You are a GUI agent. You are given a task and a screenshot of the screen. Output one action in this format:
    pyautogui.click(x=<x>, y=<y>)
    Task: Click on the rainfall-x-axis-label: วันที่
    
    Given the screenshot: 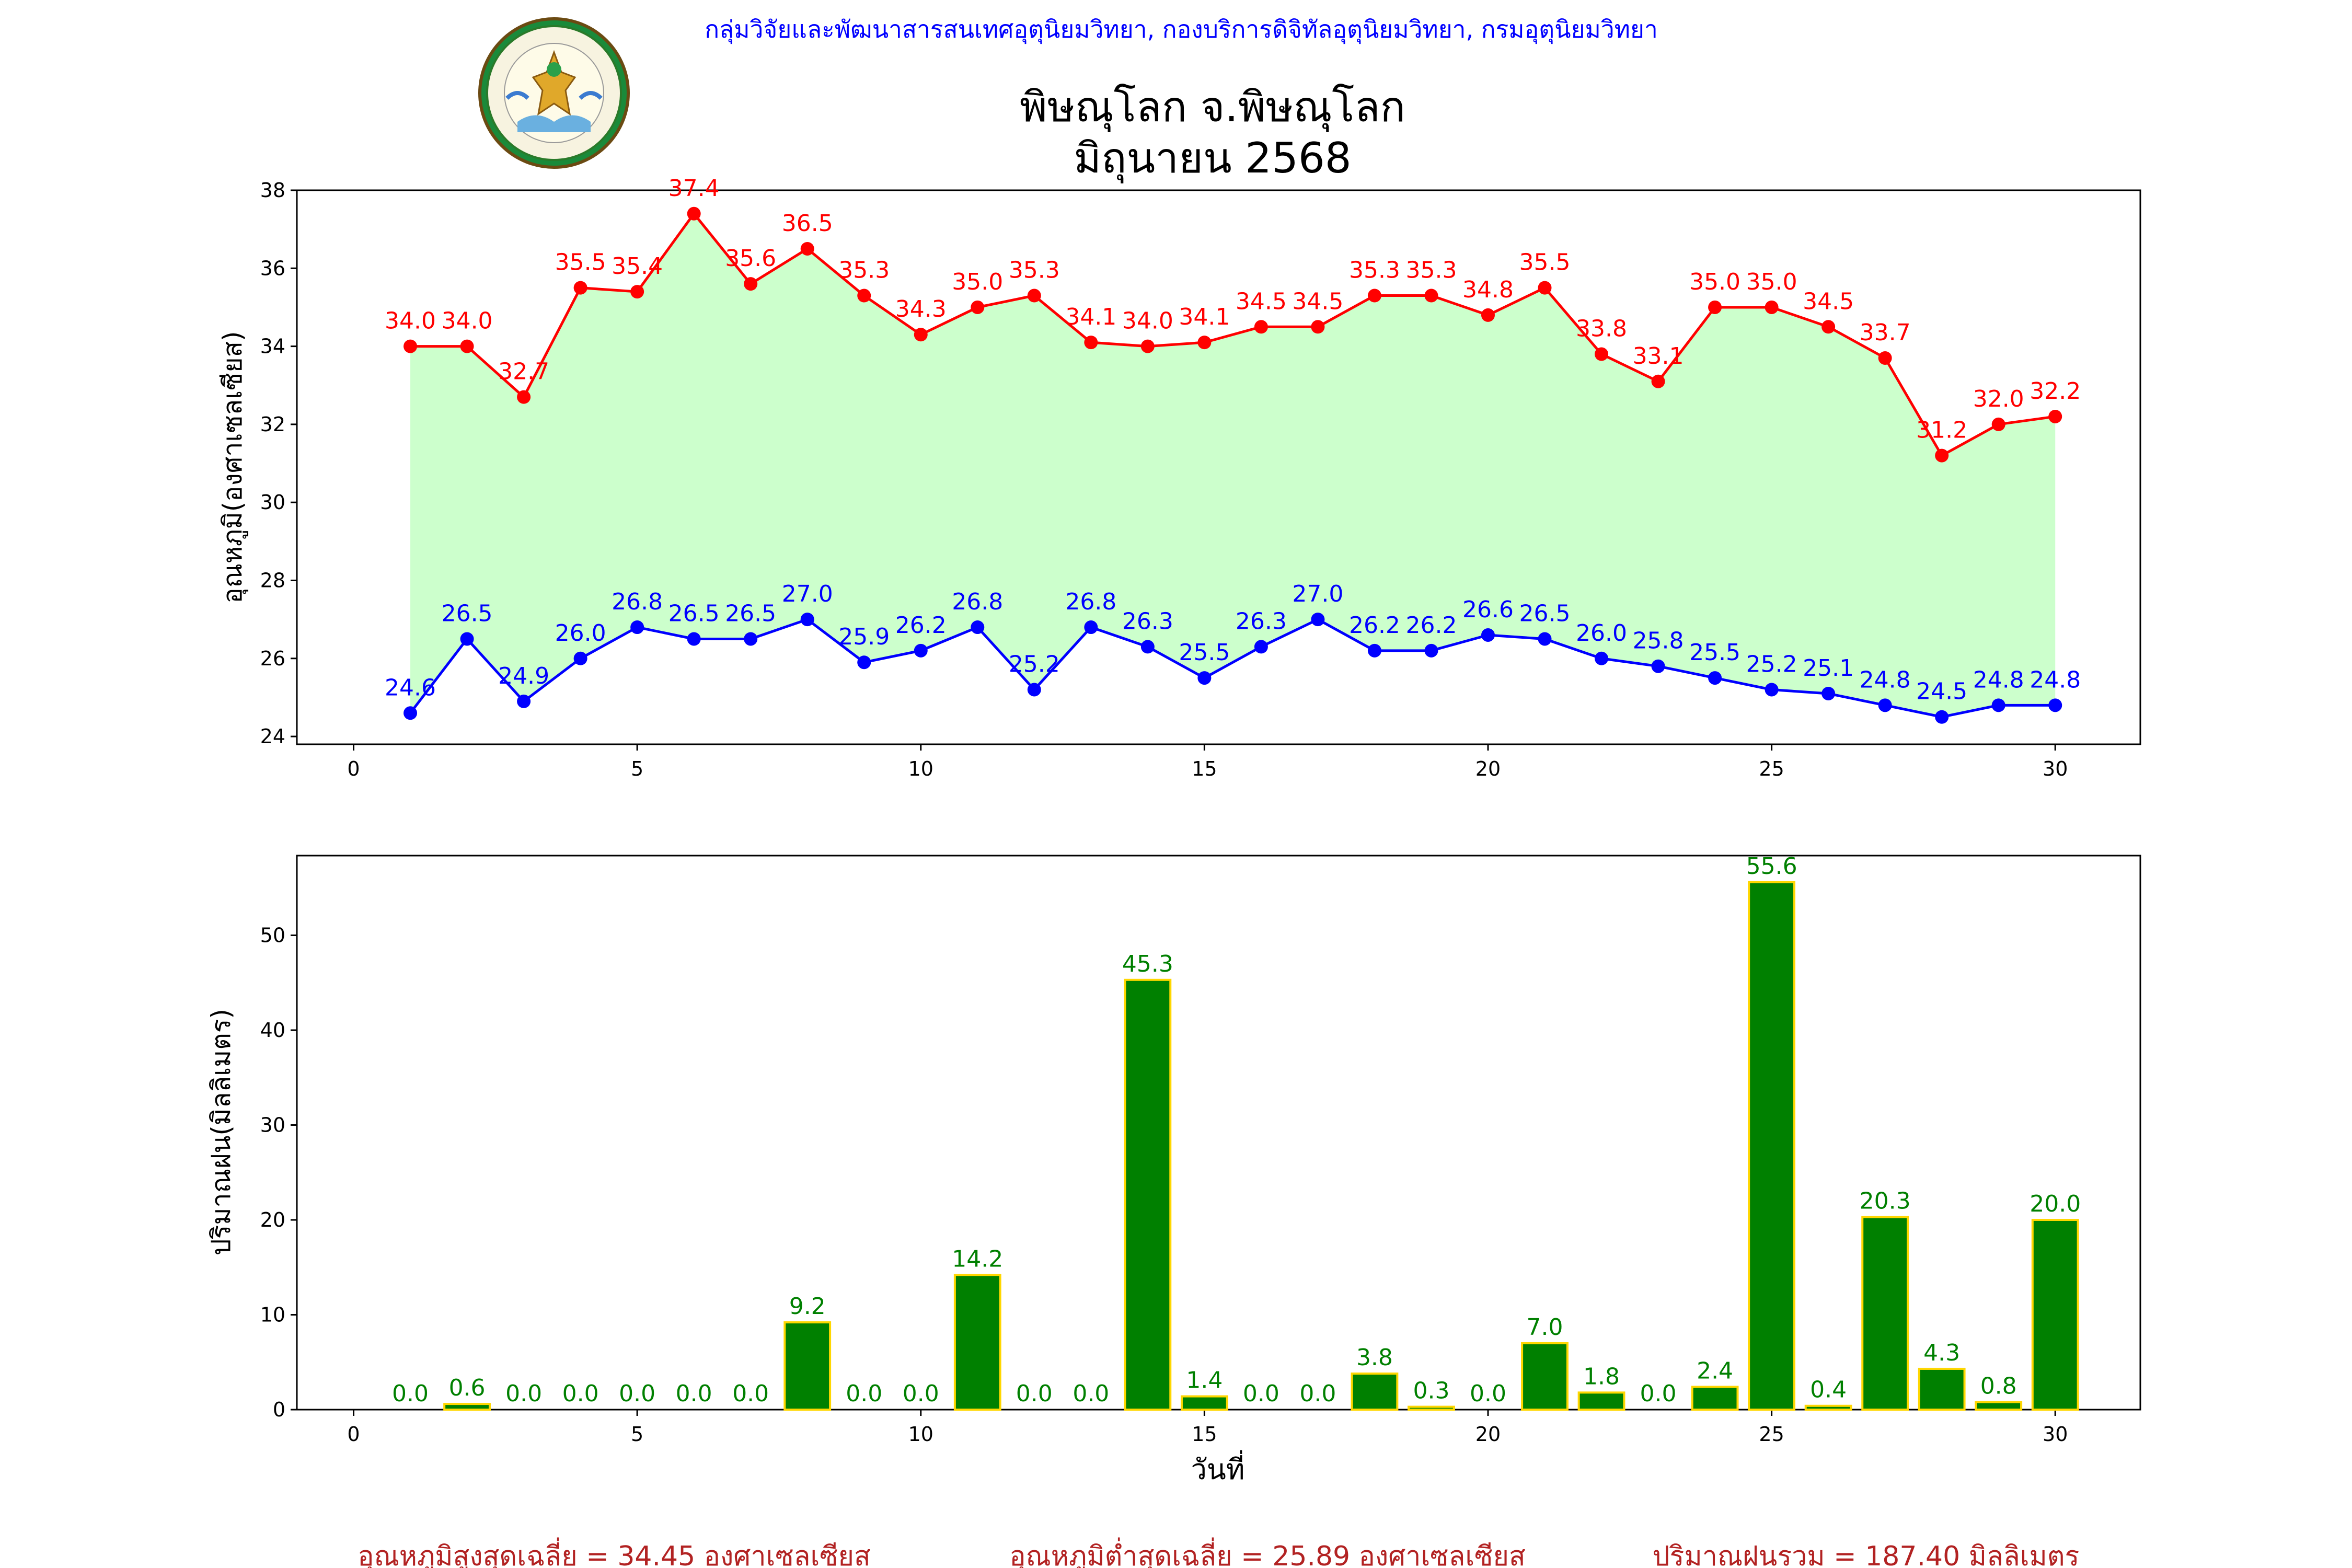 What is the action you would take?
    pyautogui.click(x=1218, y=1468)
    